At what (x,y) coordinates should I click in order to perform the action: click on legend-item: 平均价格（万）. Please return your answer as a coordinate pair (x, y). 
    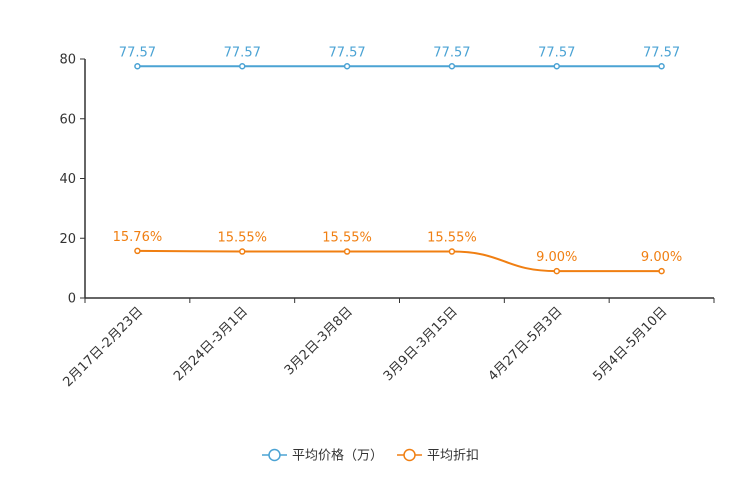
    Looking at the image, I should click on (322, 456).